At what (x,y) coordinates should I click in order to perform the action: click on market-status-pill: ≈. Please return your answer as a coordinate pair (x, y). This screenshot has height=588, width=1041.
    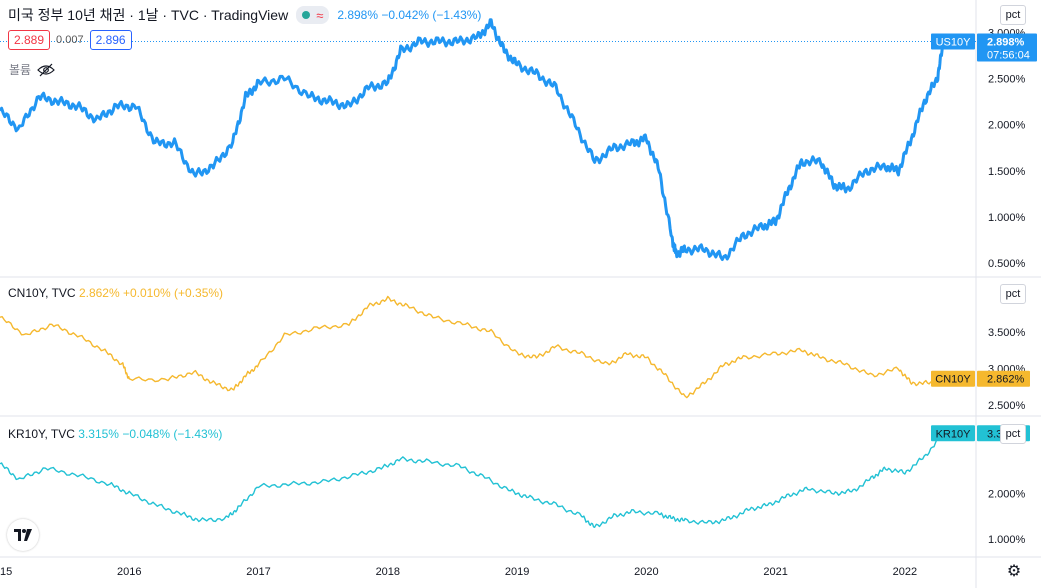
    Looking at the image, I should click on (313, 15).